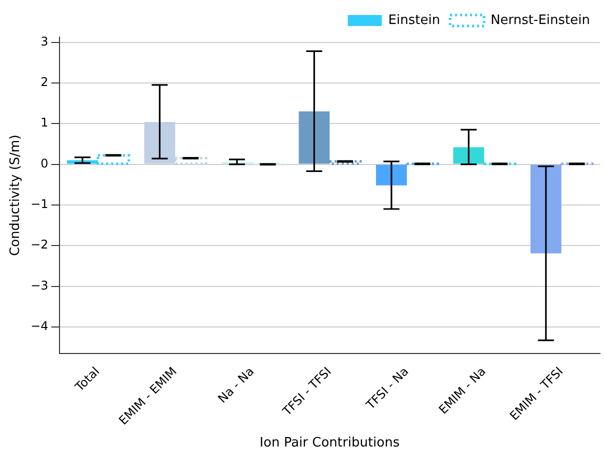 Image resolution: width=606 pixels, height=459 pixels. What do you see at coordinates (236, 385) in the screenshot?
I see `x-tick-label: Na - Na` at bounding box center [236, 385].